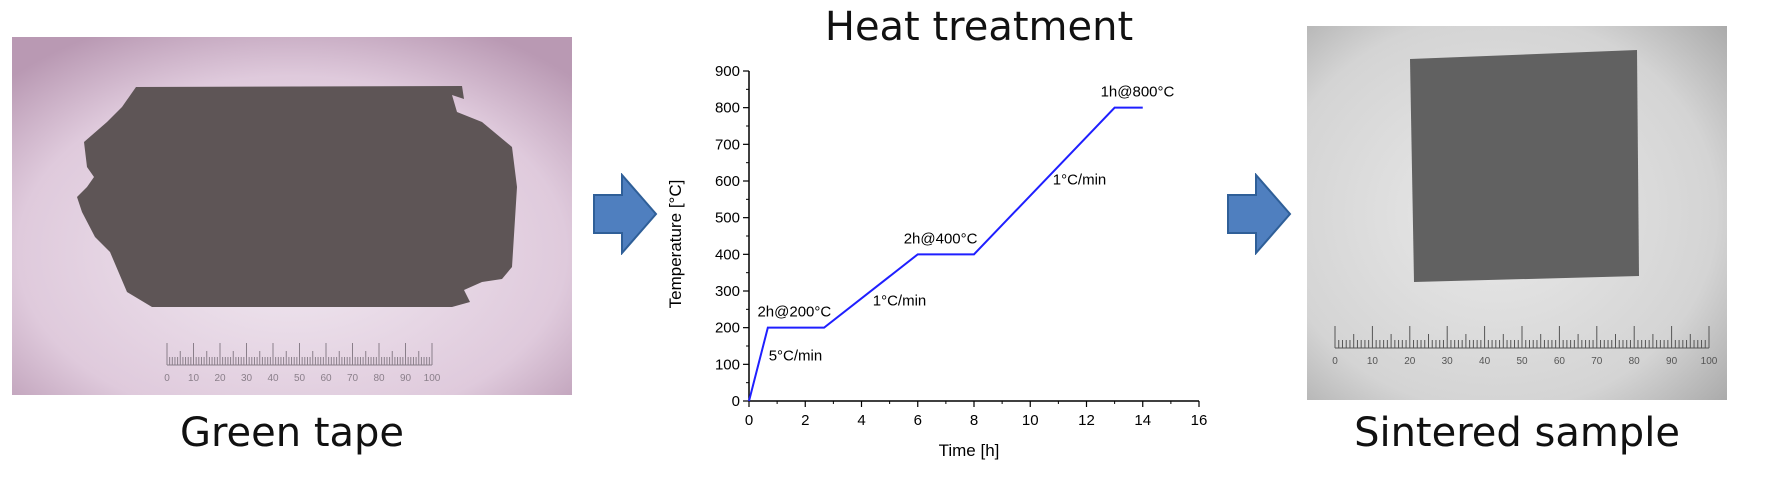  What do you see at coordinates (736, 401) in the screenshot?
I see `y-tick-label: 0` at bounding box center [736, 401].